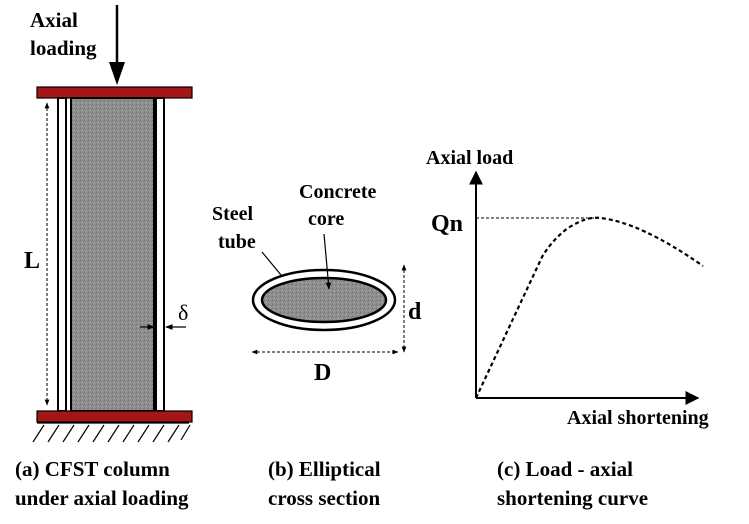 The height and width of the screenshot is (524, 749). What do you see at coordinates (102, 498) in the screenshot?
I see `caption-a-line2: under axial loading` at bounding box center [102, 498].